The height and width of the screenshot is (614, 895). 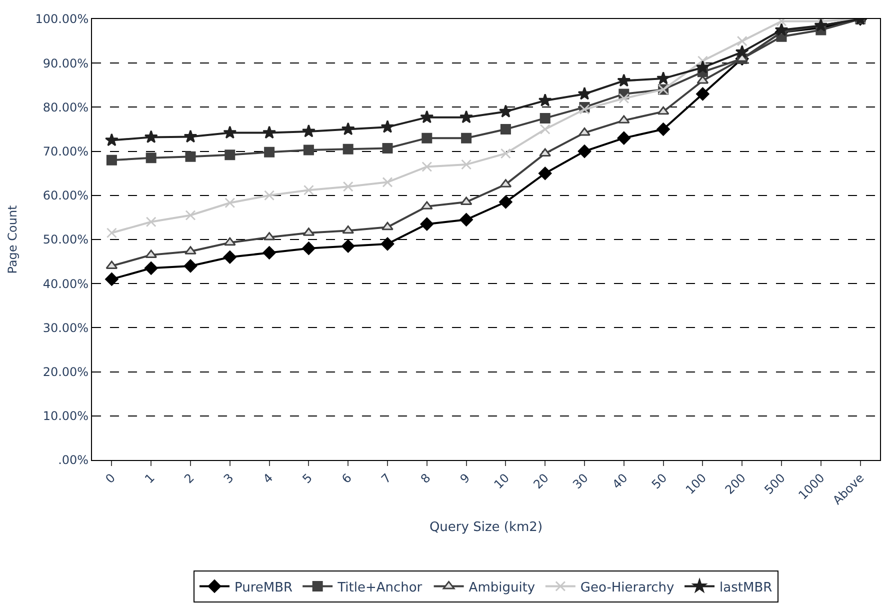 I want to click on x-tick-label: 500, so click(x=775, y=483).